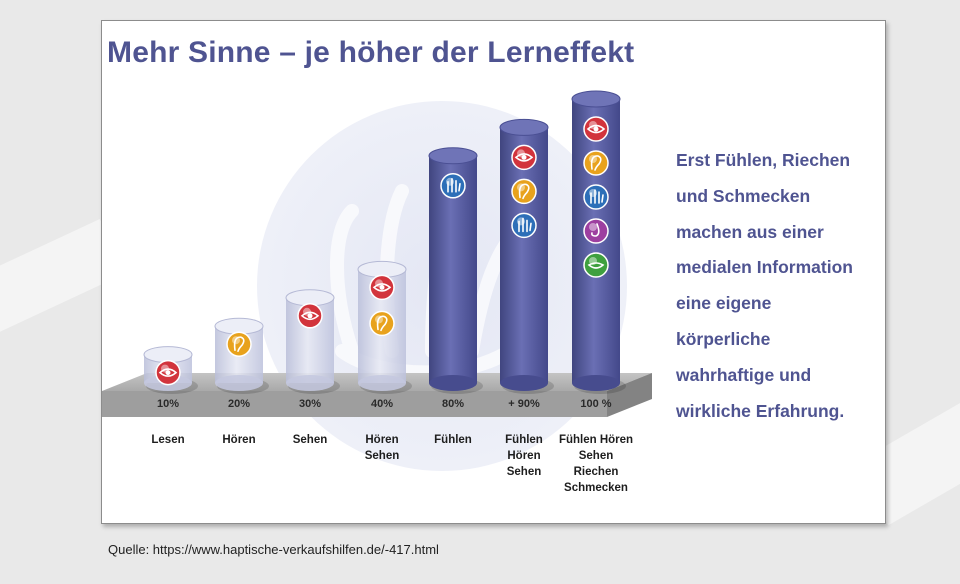 This screenshot has height=584, width=960. I want to click on side-text-line: medialen Information, so click(764, 267).